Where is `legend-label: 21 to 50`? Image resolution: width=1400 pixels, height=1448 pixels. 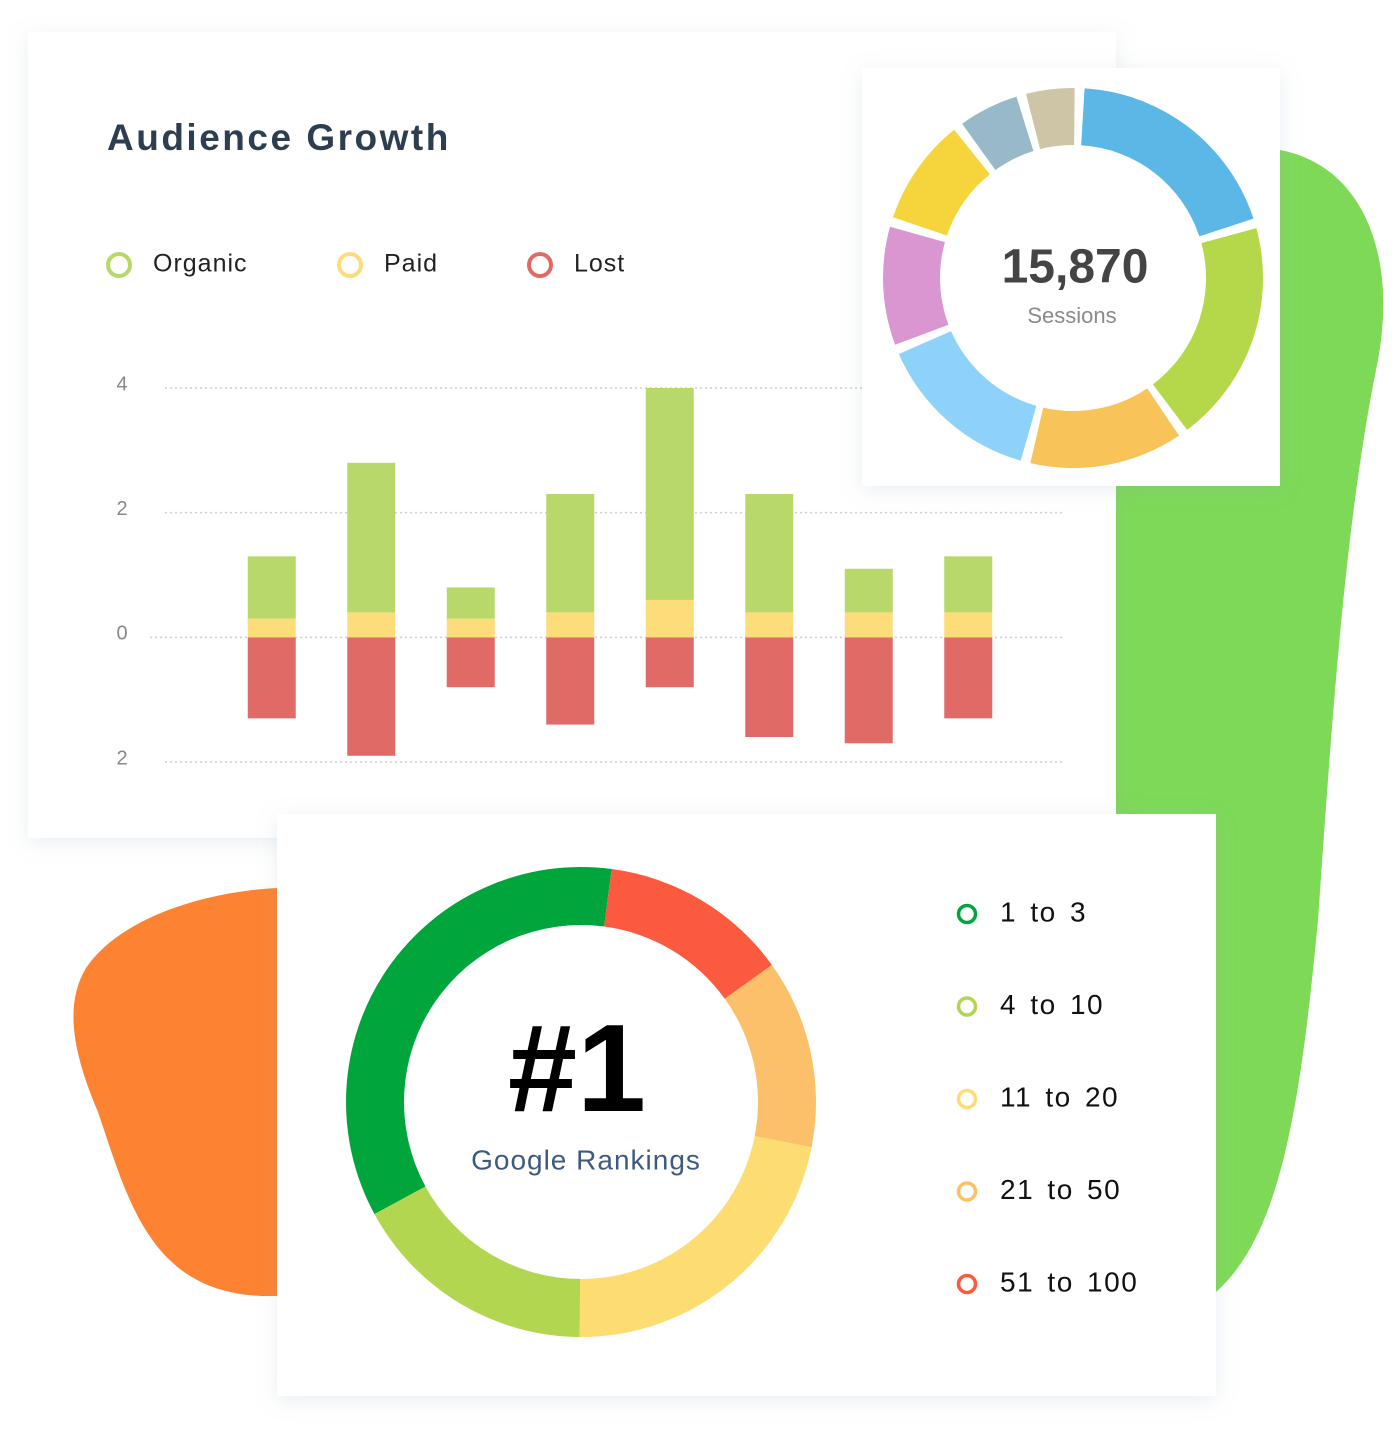 legend-label: 21 to 50 is located at coordinates (1060, 1189).